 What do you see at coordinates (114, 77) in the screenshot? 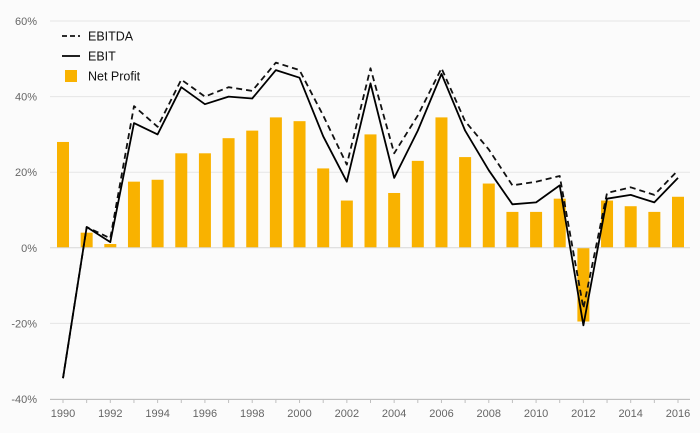
I see `legend-label: Net Profit` at bounding box center [114, 77].